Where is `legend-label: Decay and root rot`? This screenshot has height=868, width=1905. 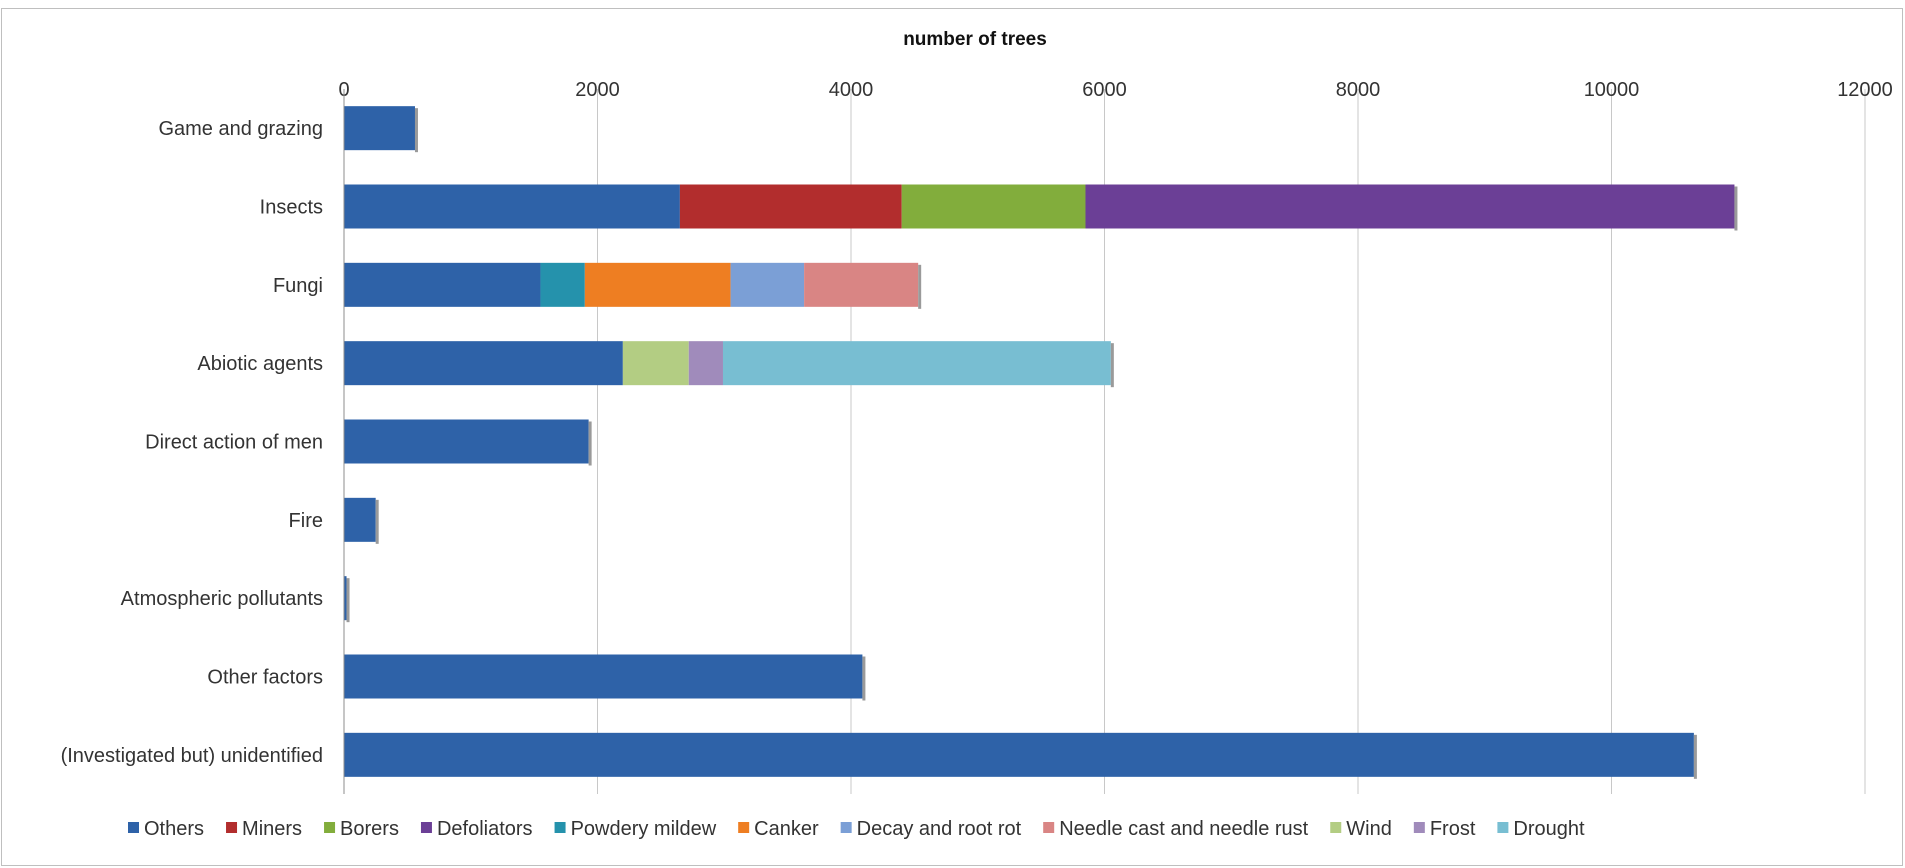 legend-label: Decay and root rot is located at coordinates (939, 829).